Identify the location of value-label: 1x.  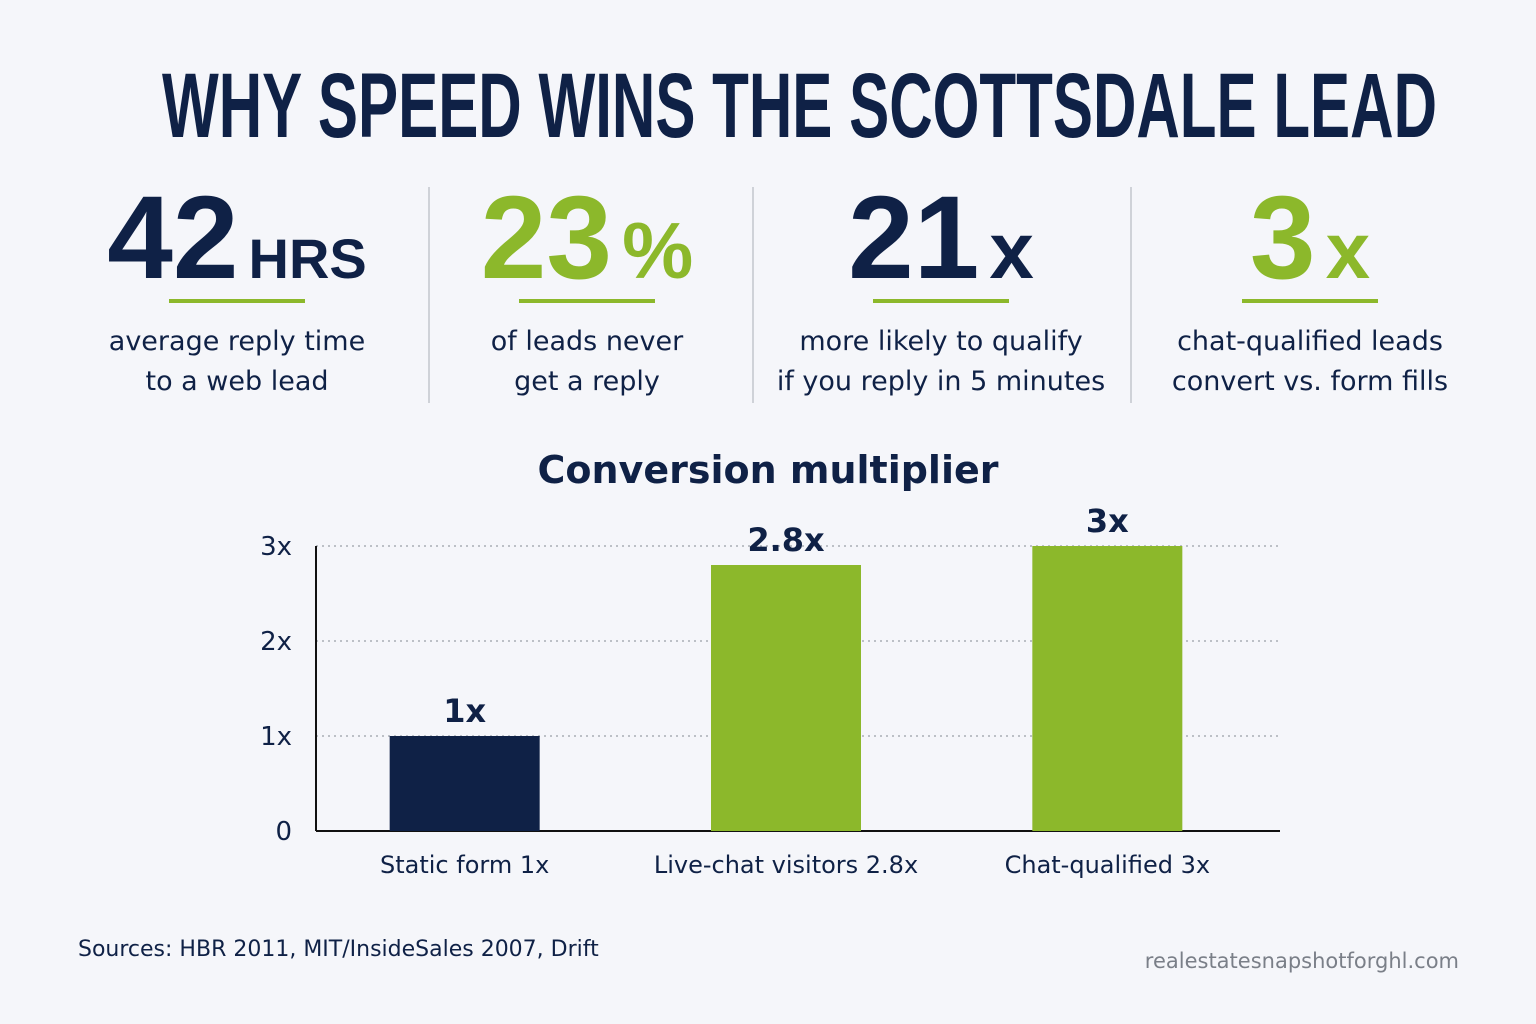
(464, 711).